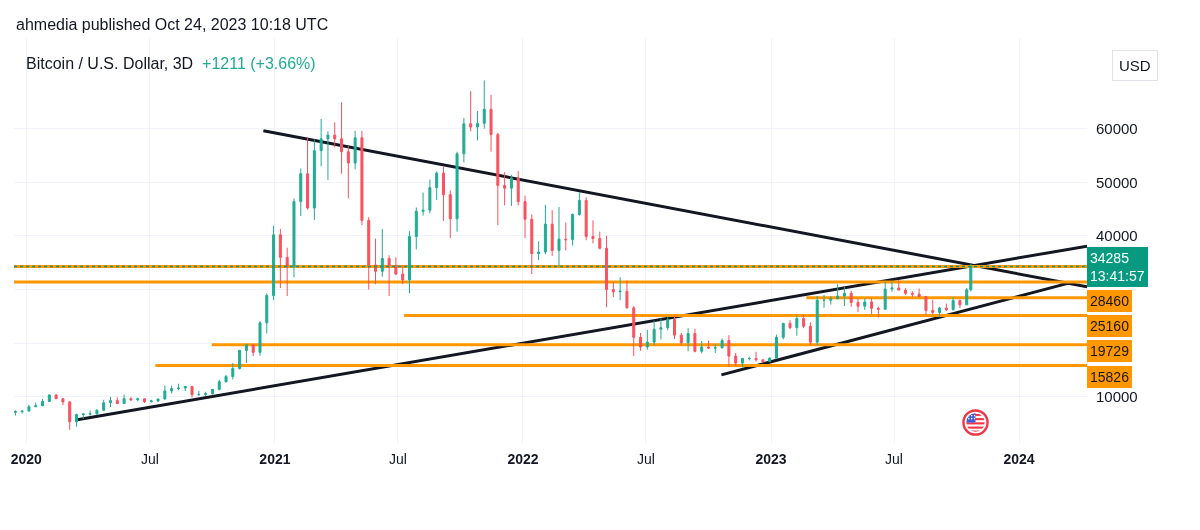  I want to click on data-label: 28460, so click(1110, 301).